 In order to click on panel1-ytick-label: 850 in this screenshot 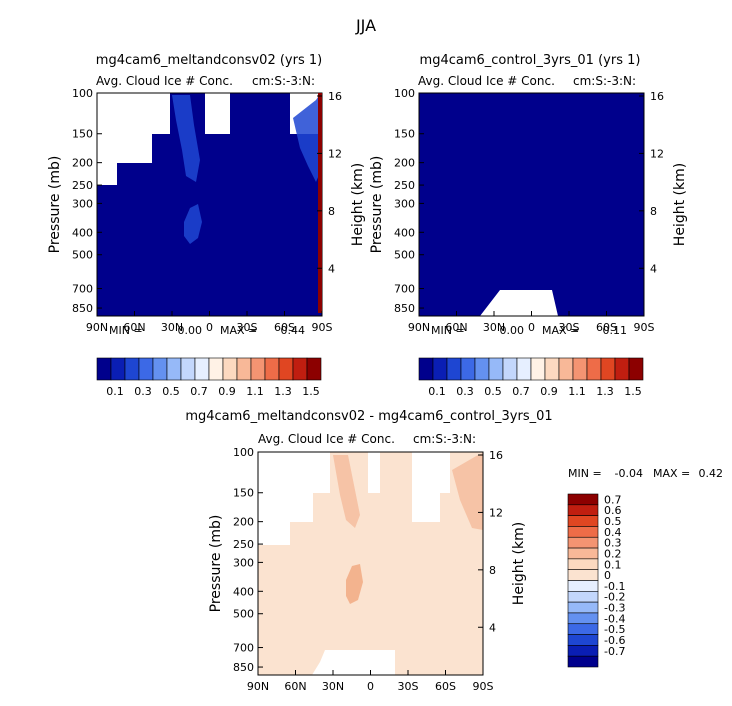, I will do `click(82, 308)`.